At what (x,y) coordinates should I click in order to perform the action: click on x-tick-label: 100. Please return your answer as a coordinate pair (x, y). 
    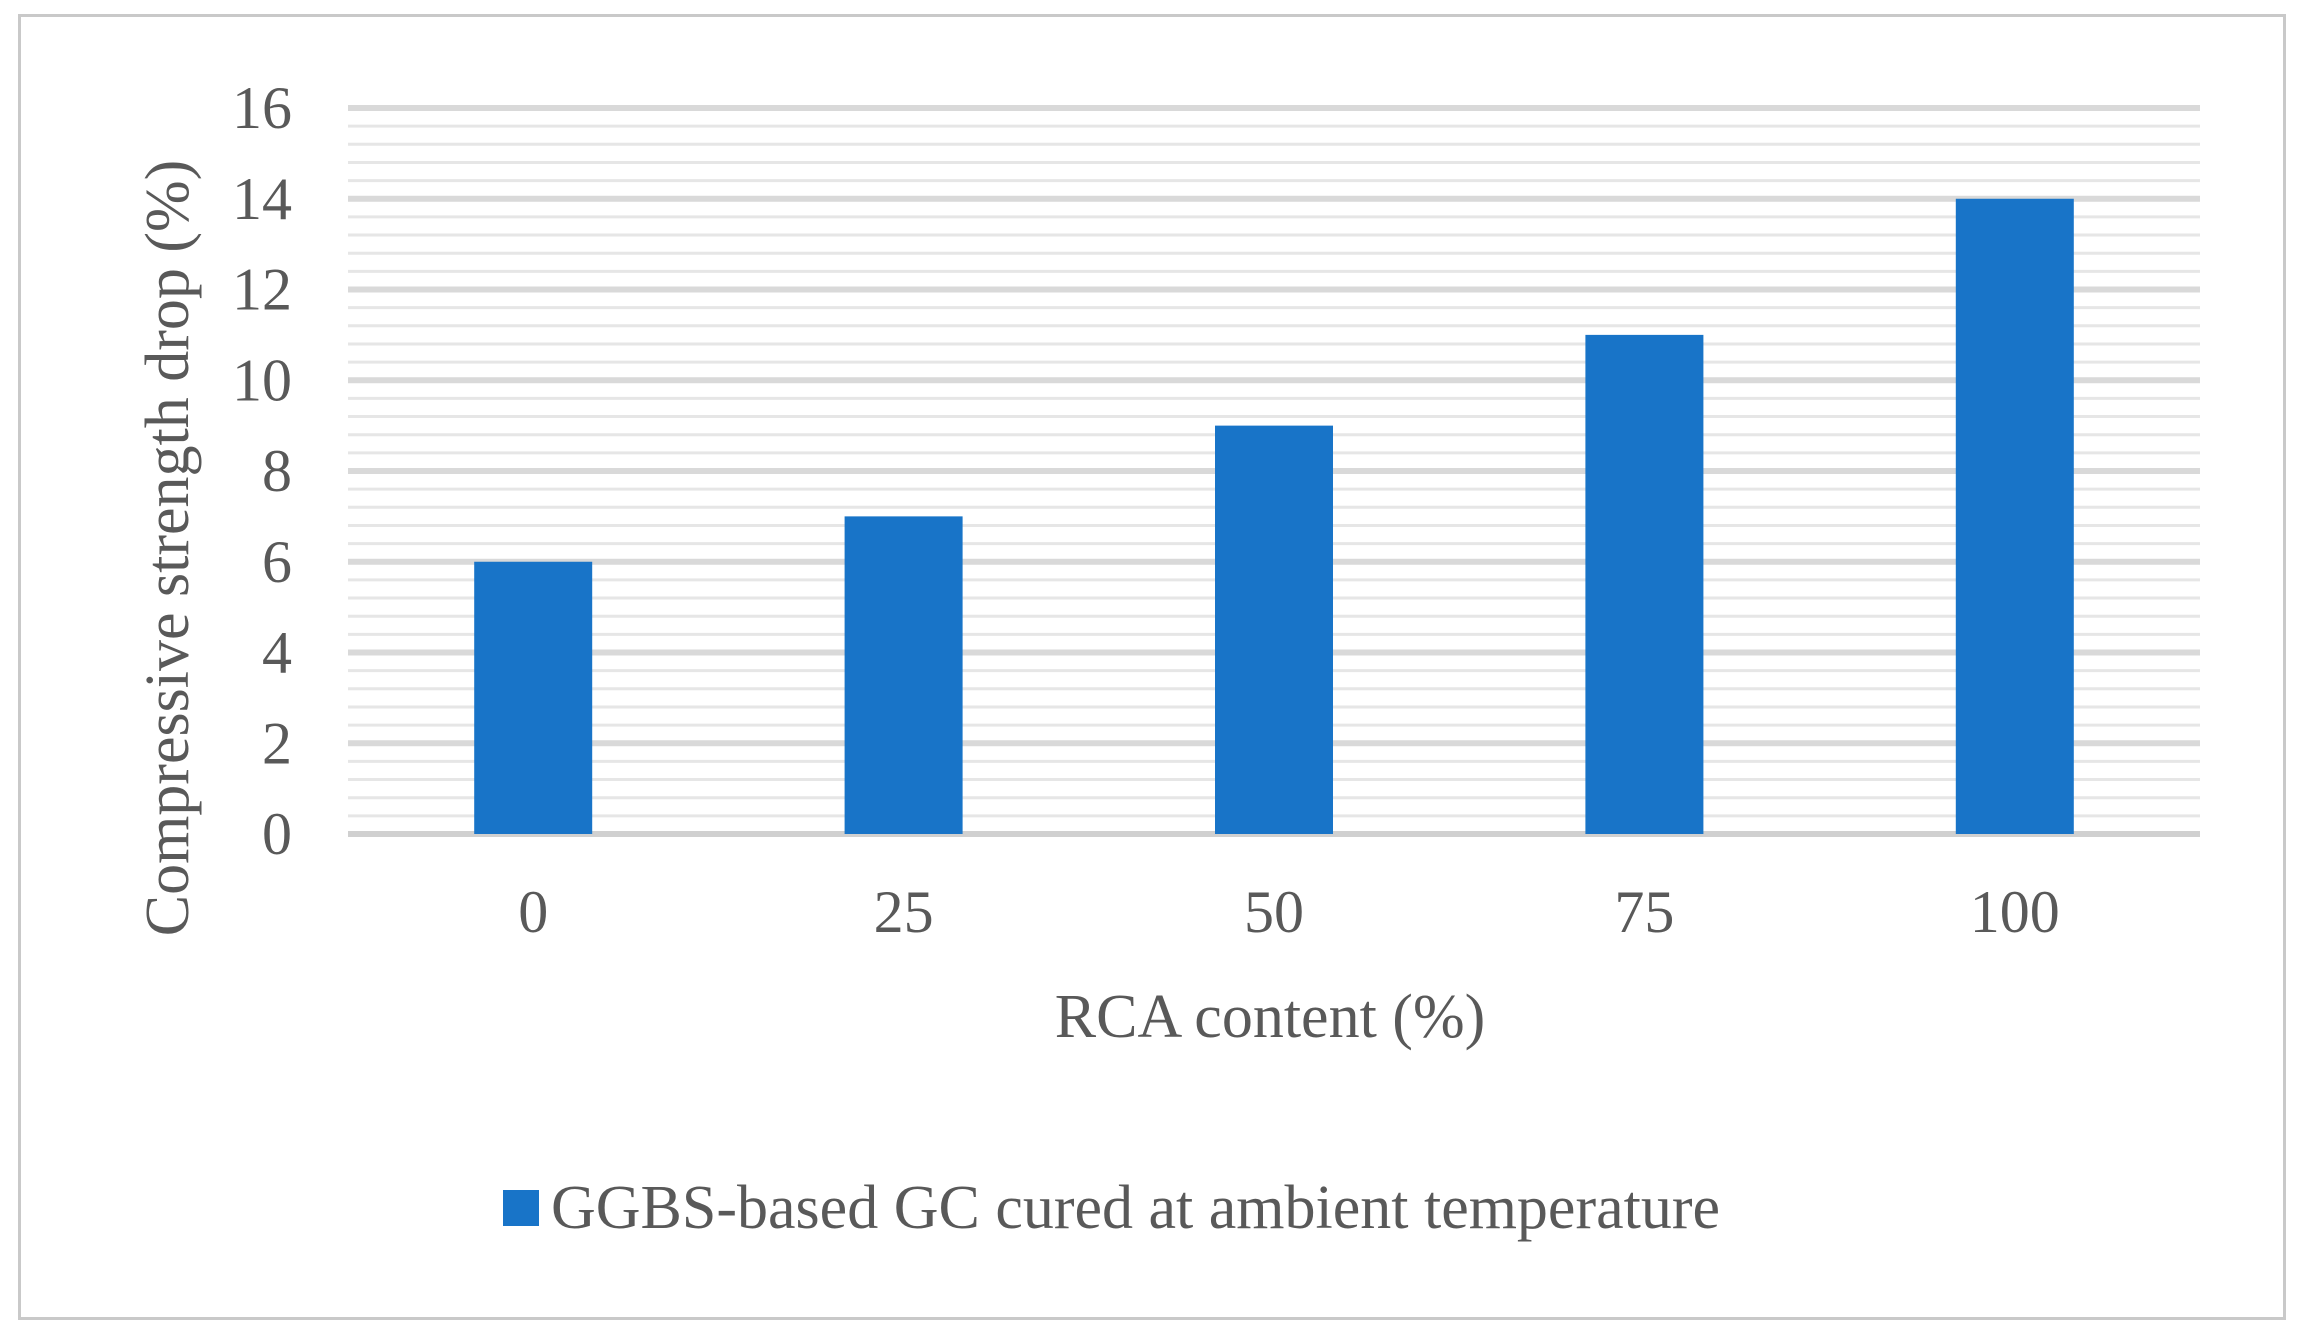
    Looking at the image, I should click on (2015, 912).